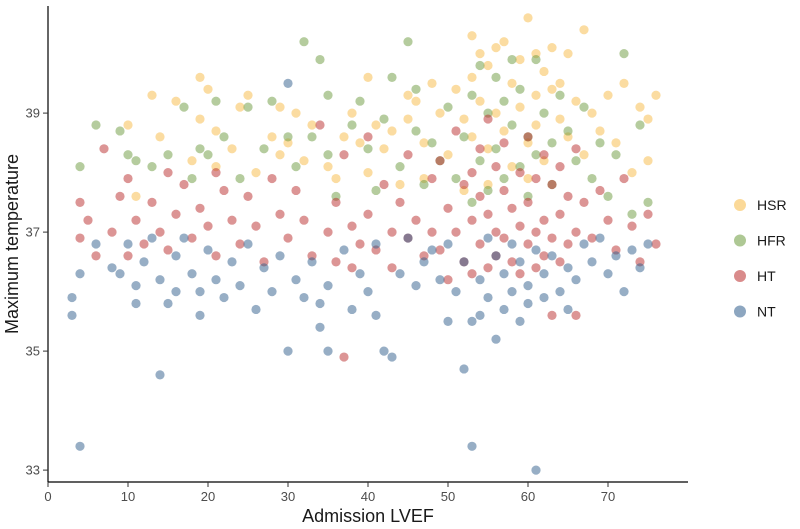 This screenshot has width=800, height=529. What do you see at coordinates (33, 470) in the screenshot?
I see `y-tick-label: 33` at bounding box center [33, 470].